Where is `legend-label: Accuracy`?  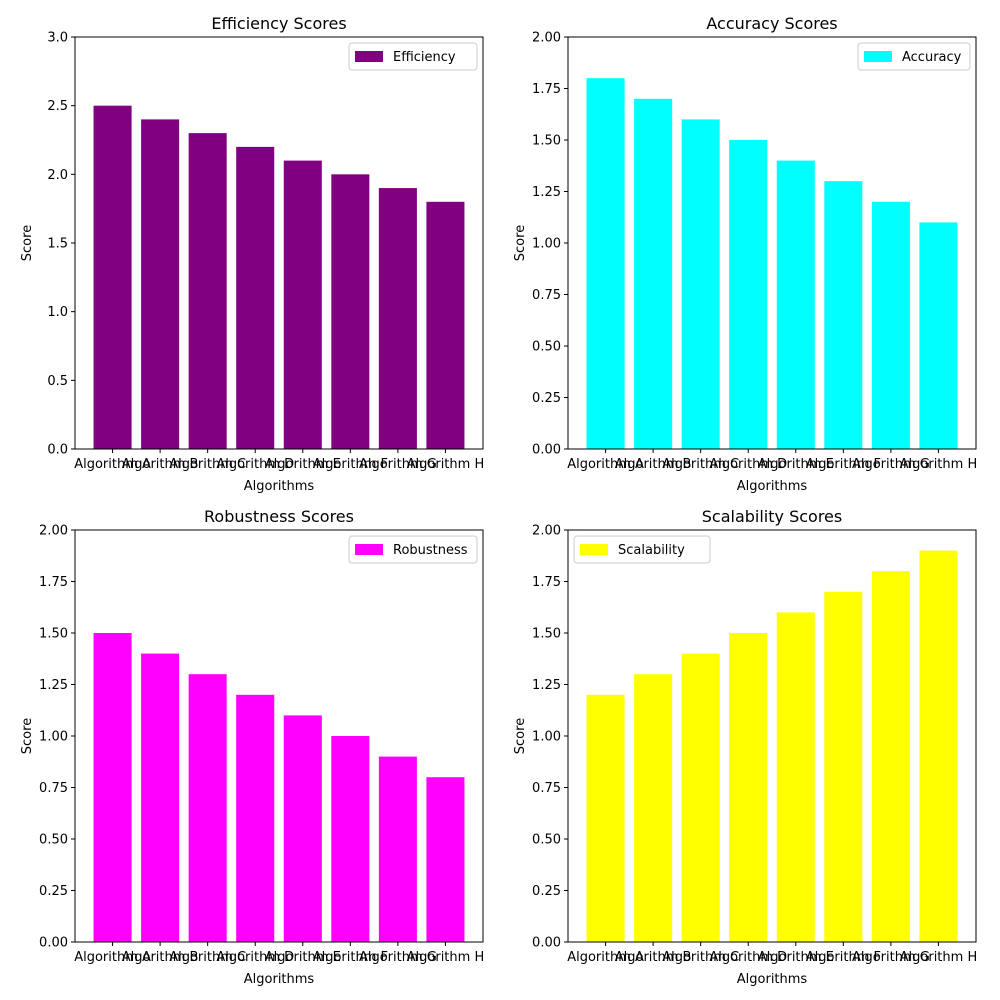 legend-label: Accuracy is located at coordinates (932, 57).